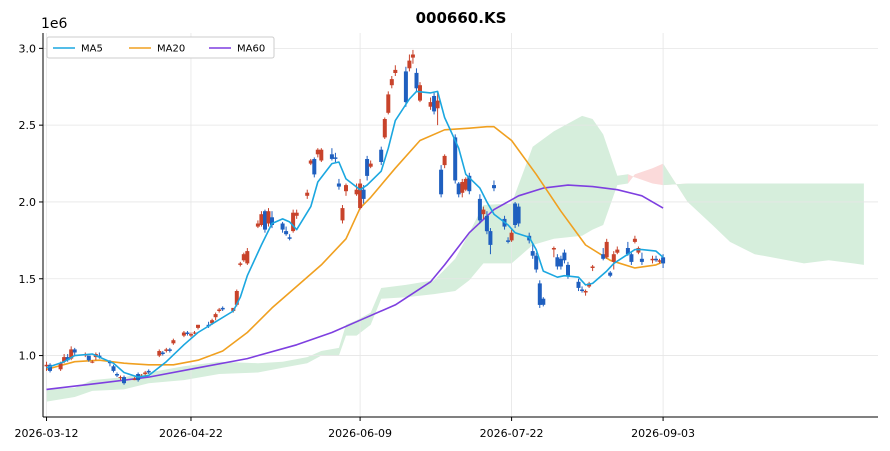 Image resolution: width=890 pixels, height=451 pixels. Describe the element at coordinates (657, 182) in the screenshot. I see `cloud-bearish-area` at that location.